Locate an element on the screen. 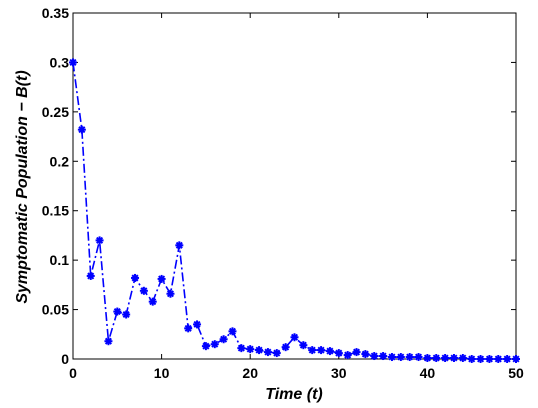 This screenshot has height=408, width=538. x-tick-label: 20 is located at coordinates (250, 373).